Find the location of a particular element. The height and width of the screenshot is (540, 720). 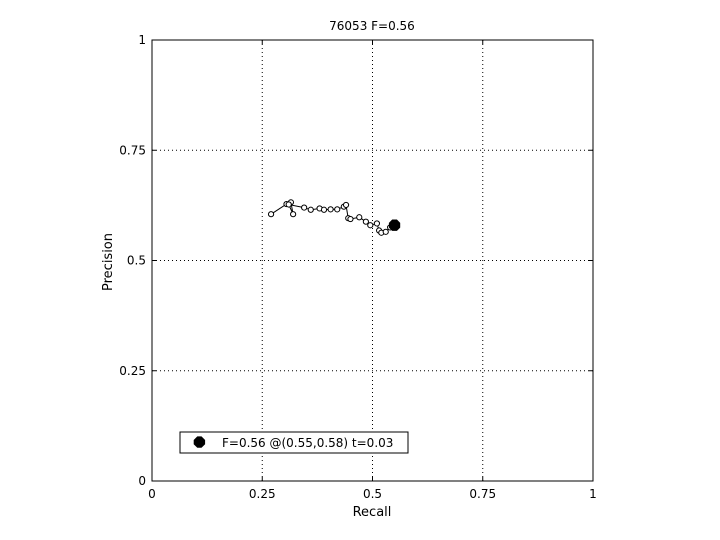

y-tick-label: 0 is located at coordinates (142, 481).